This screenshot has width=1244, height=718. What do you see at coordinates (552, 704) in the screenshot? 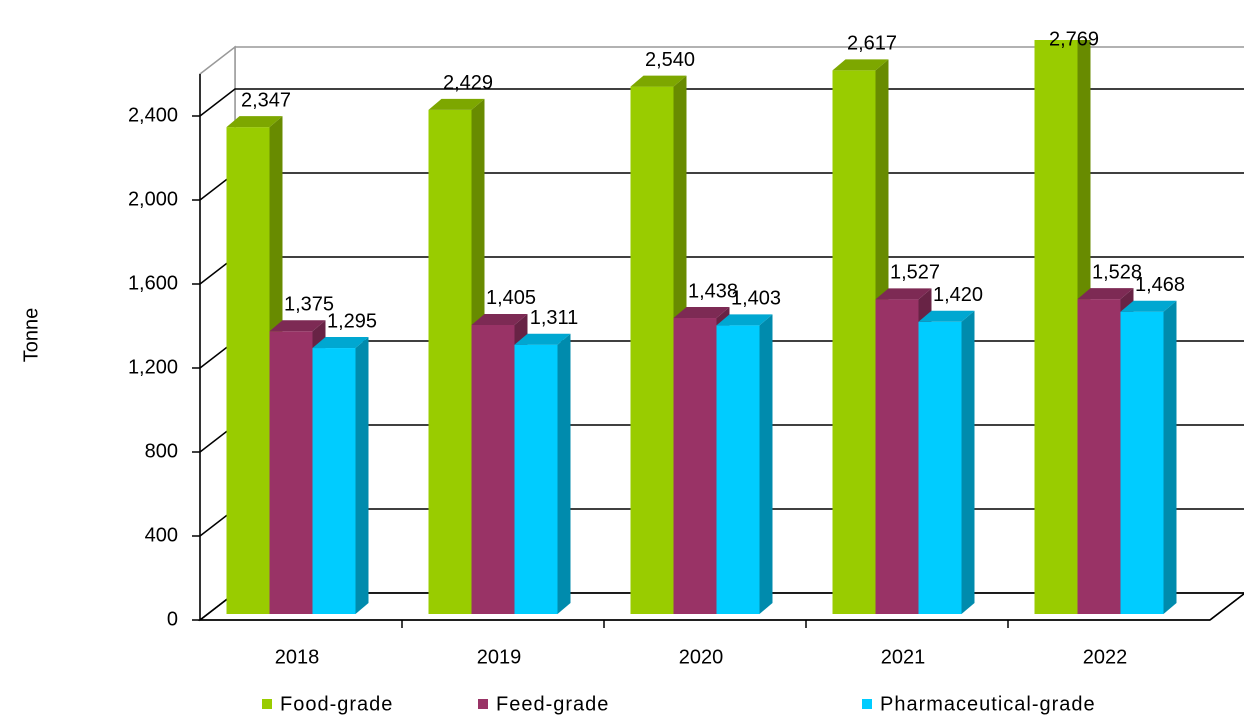
I see `legend-label: Feed-grade` at bounding box center [552, 704].